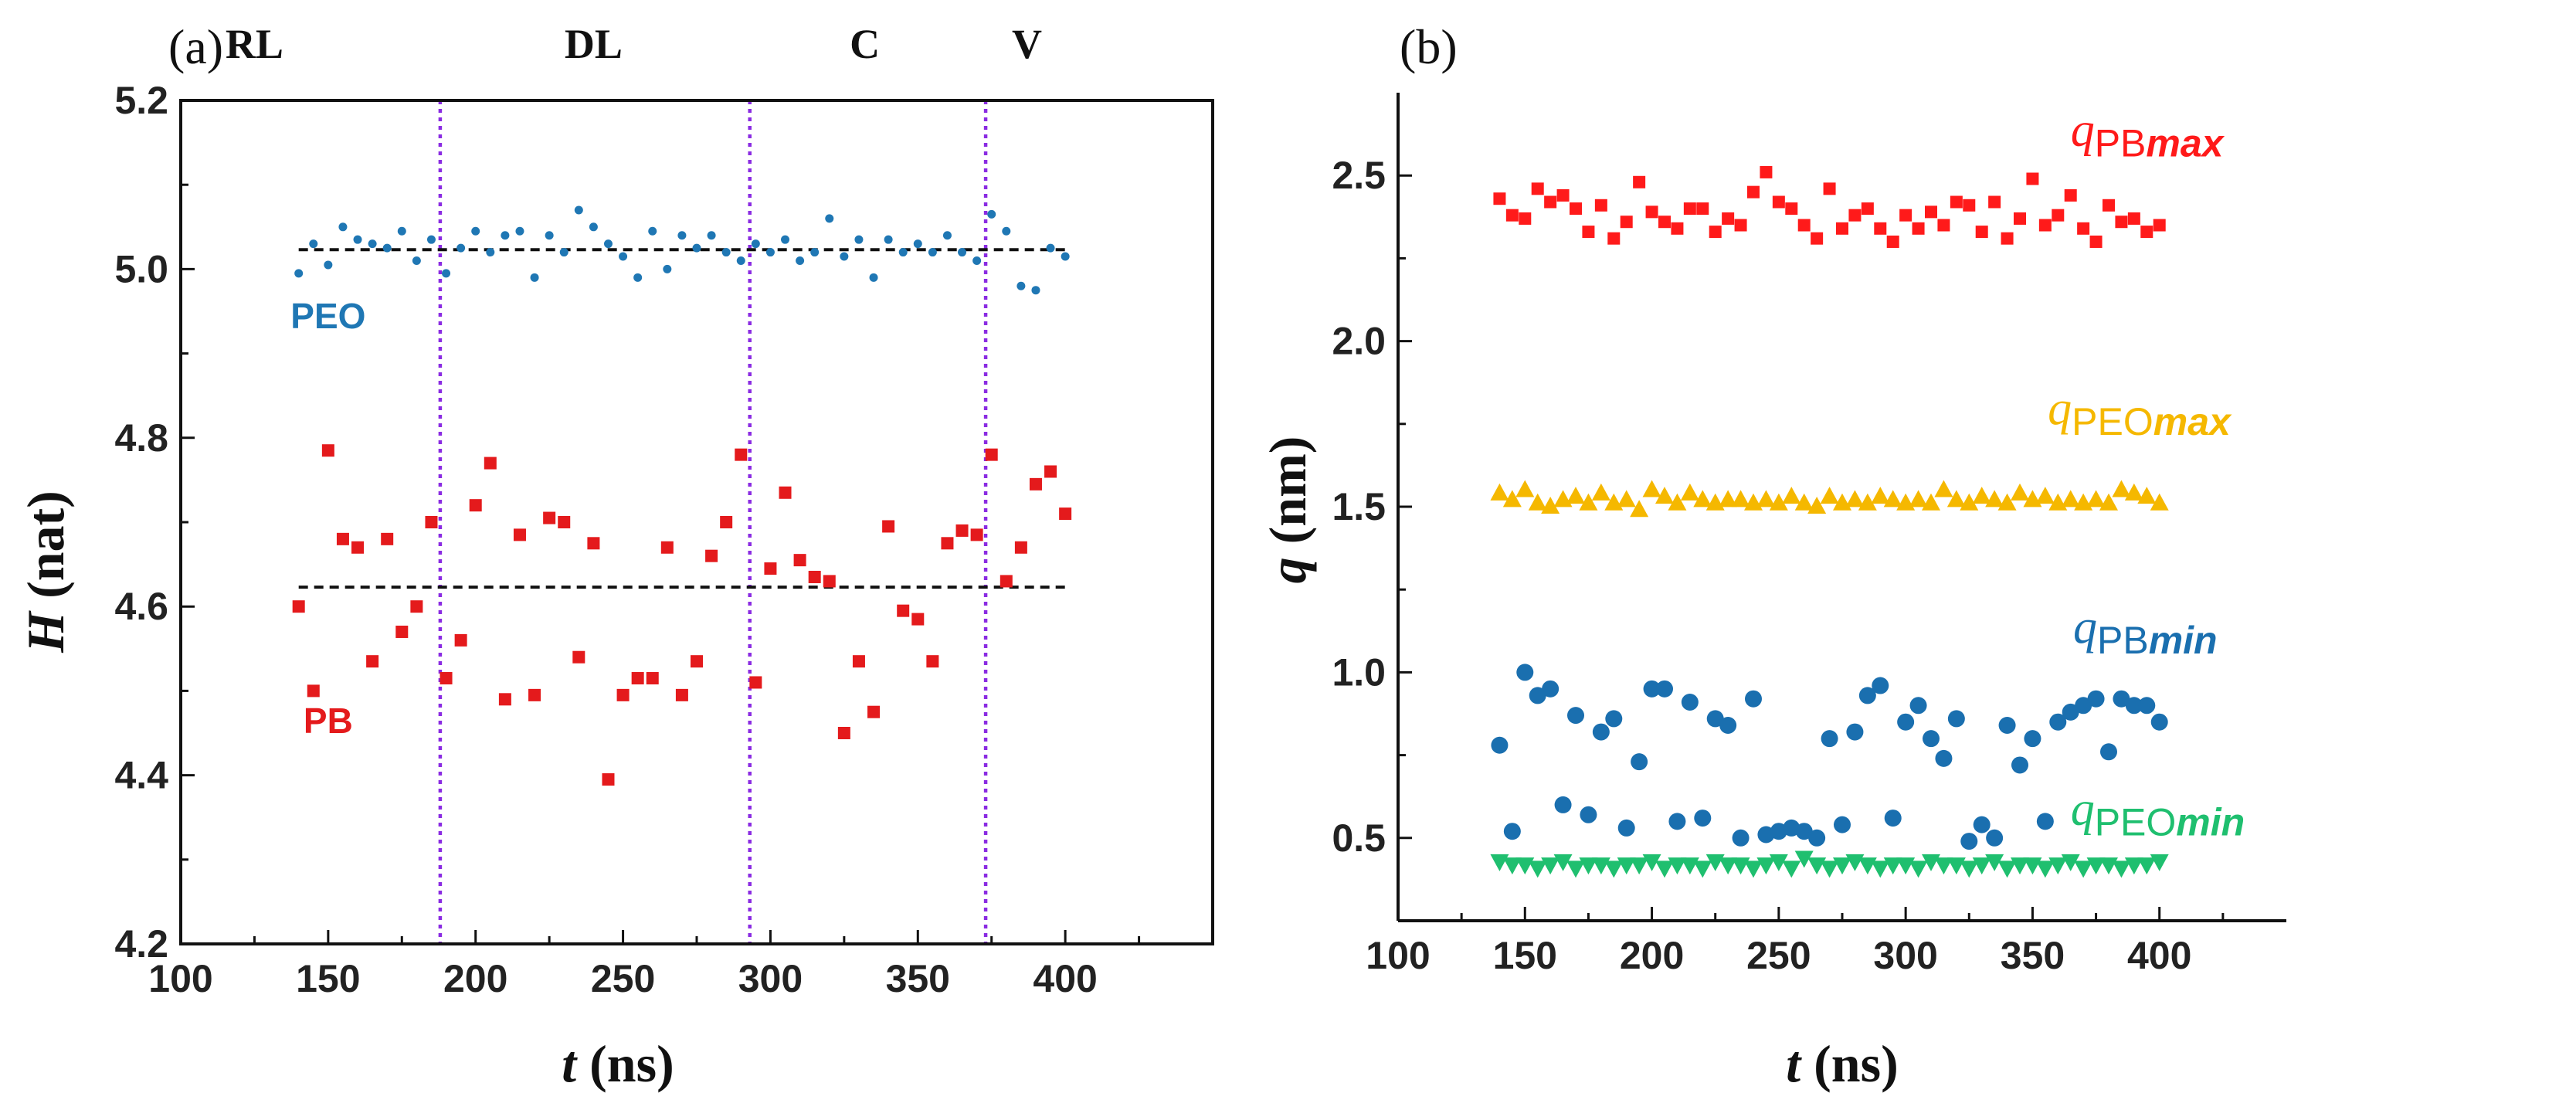 Image resolution: width=2576 pixels, height=1110 pixels. What do you see at coordinates (180, 979) in the screenshot?
I see `x-tick-label: 100` at bounding box center [180, 979].